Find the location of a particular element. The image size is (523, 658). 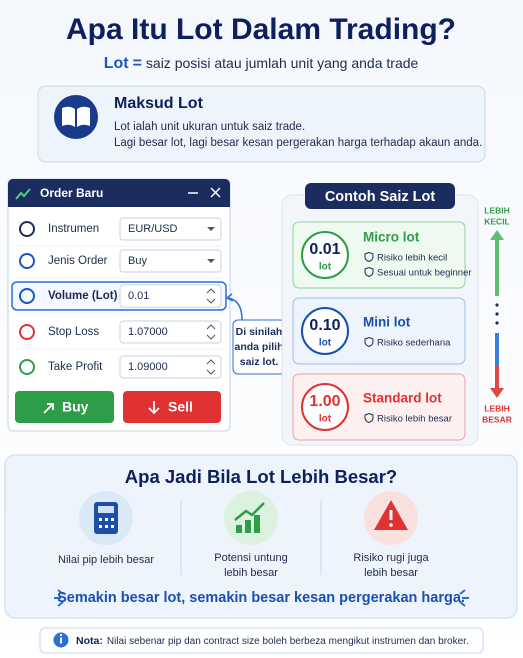

title: Apa Itu Lot Dalam Trading? is located at coordinates (261, 29).